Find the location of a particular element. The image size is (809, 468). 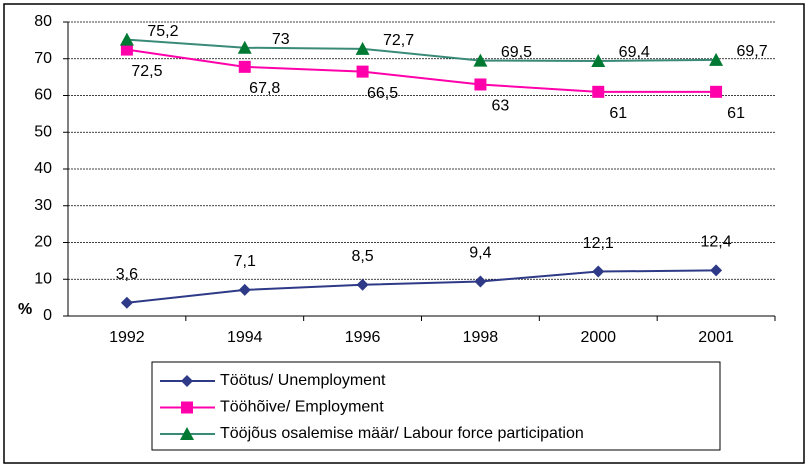

y-tick-label: 30 is located at coordinates (43, 205).